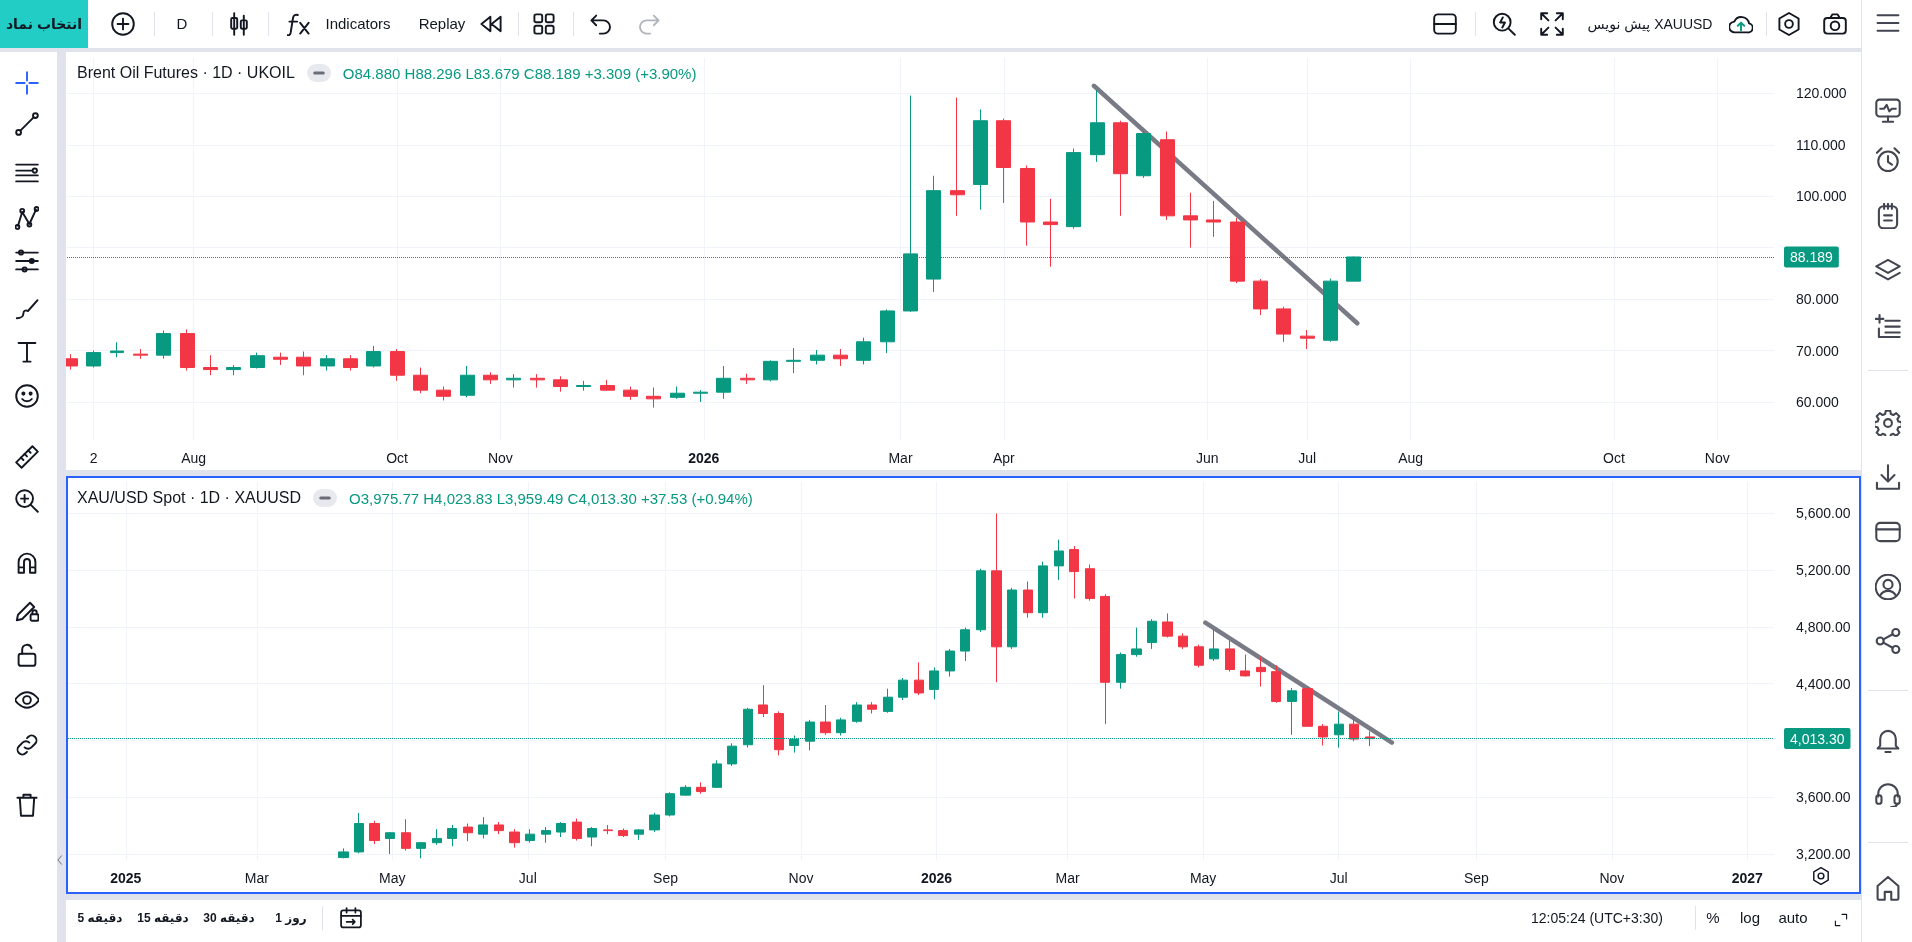 This screenshot has width=1912, height=942. What do you see at coordinates (1821, 93) in the screenshot?
I see `y-tick-label: 120.000` at bounding box center [1821, 93].